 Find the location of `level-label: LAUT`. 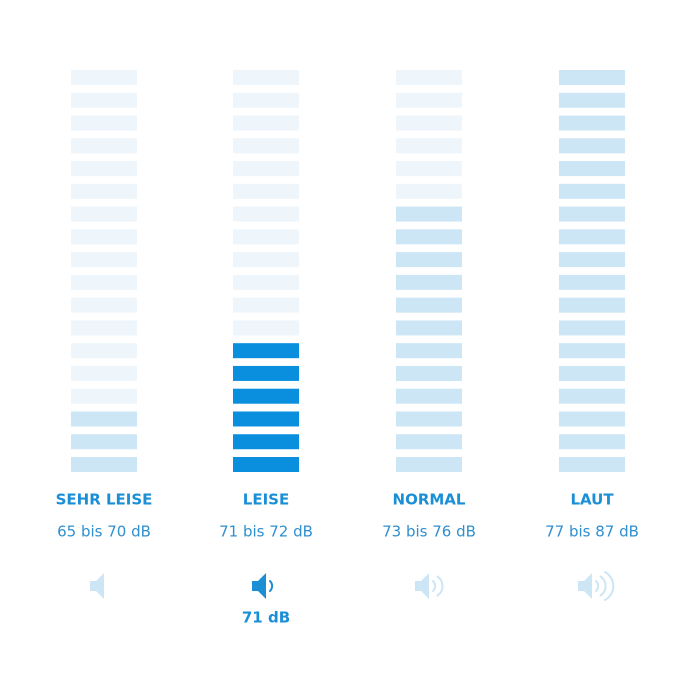

level-label: LAUT is located at coordinates (592, 500).